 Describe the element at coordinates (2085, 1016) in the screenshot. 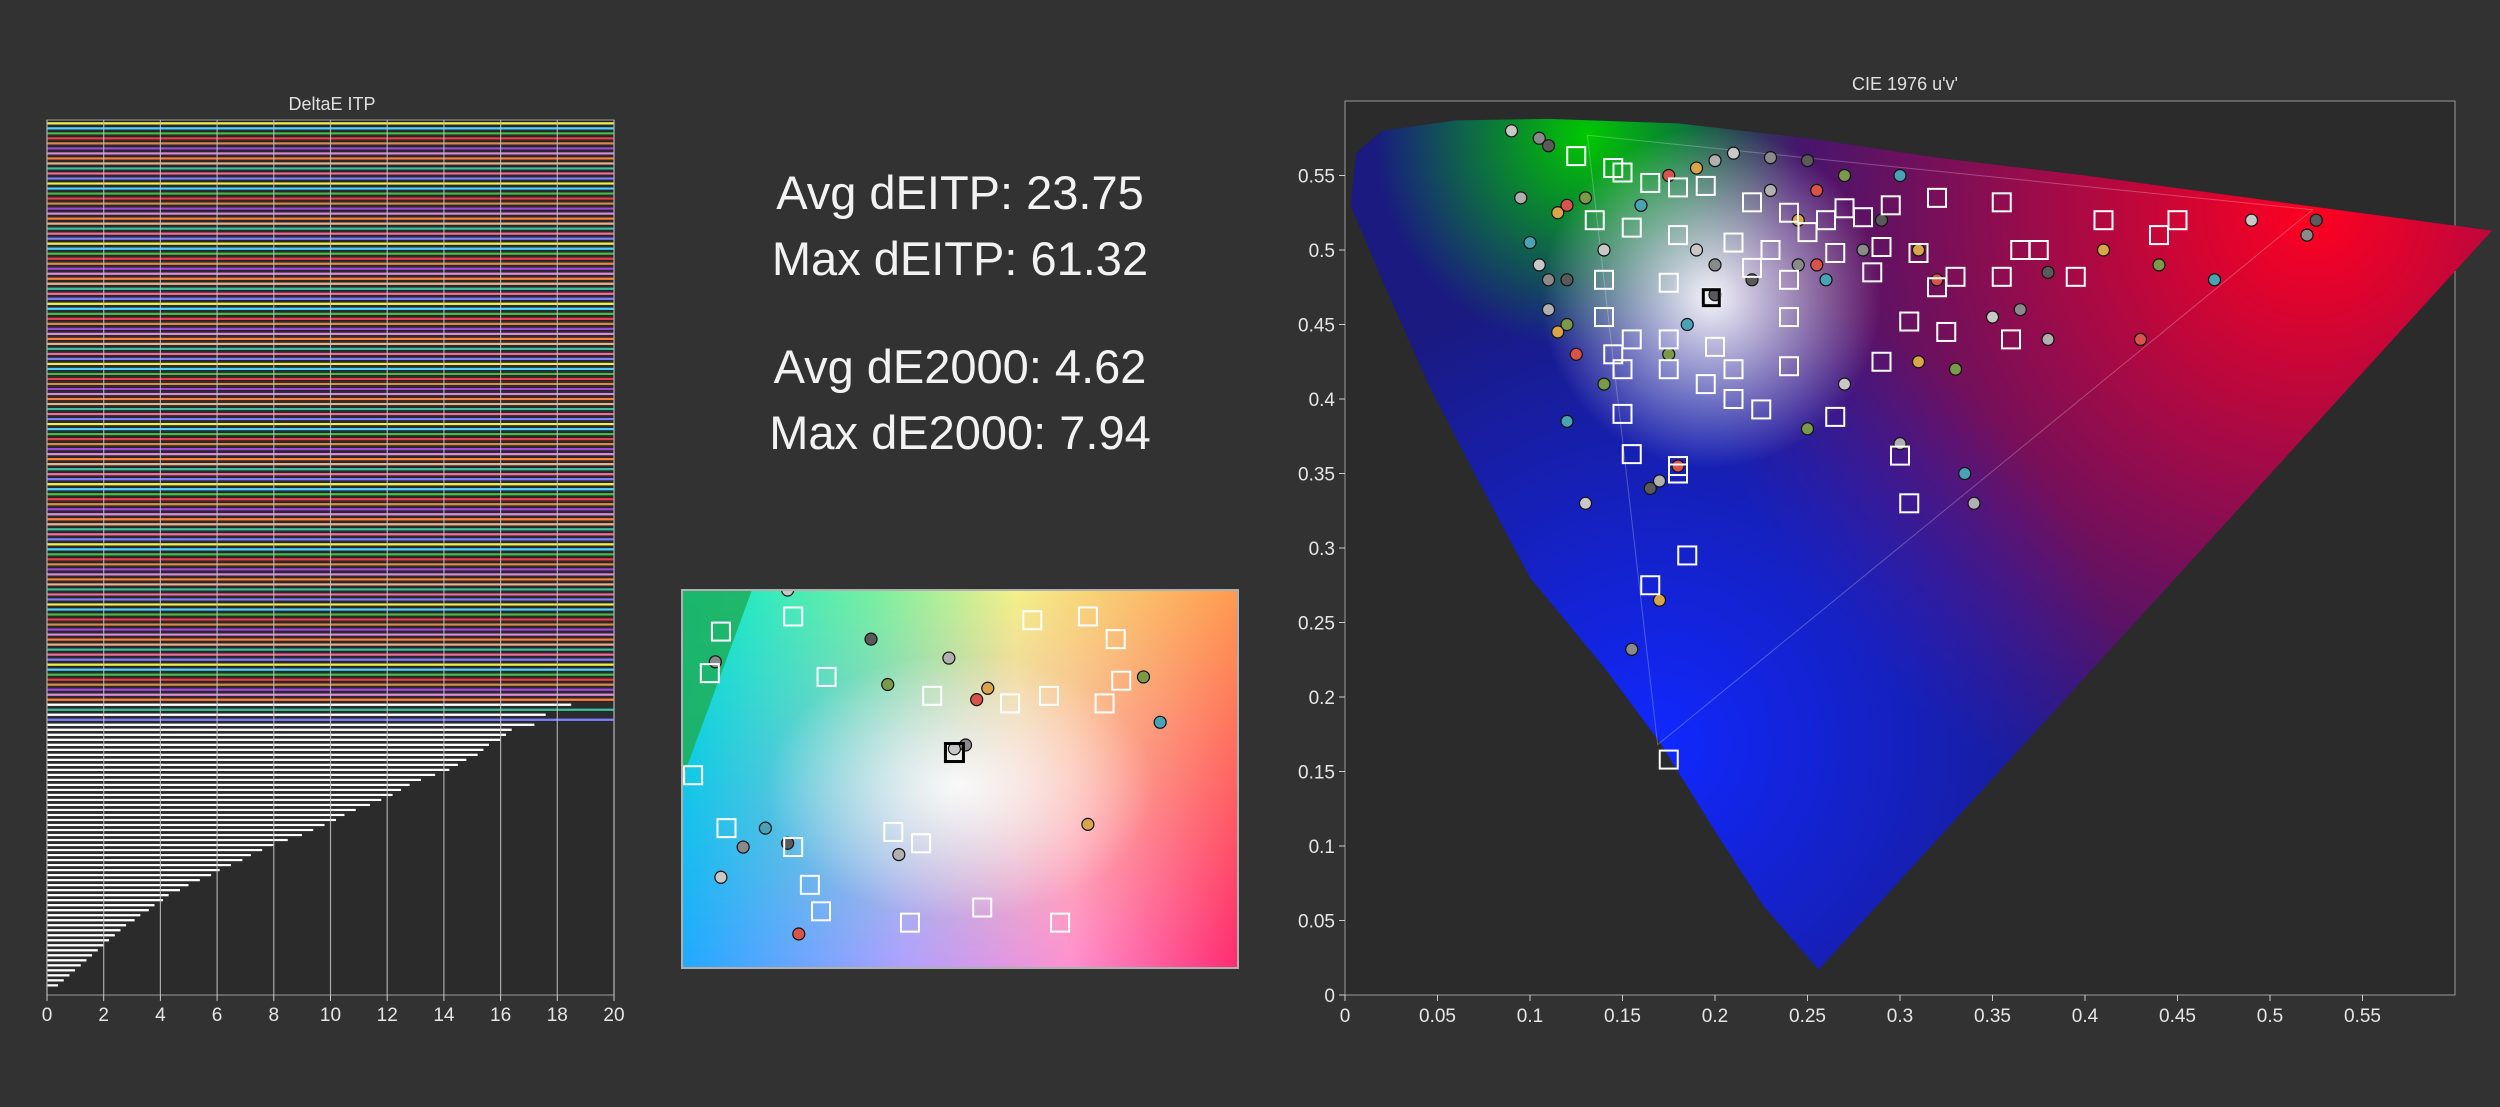

I see `x-tick-label: 0.4` at that location.